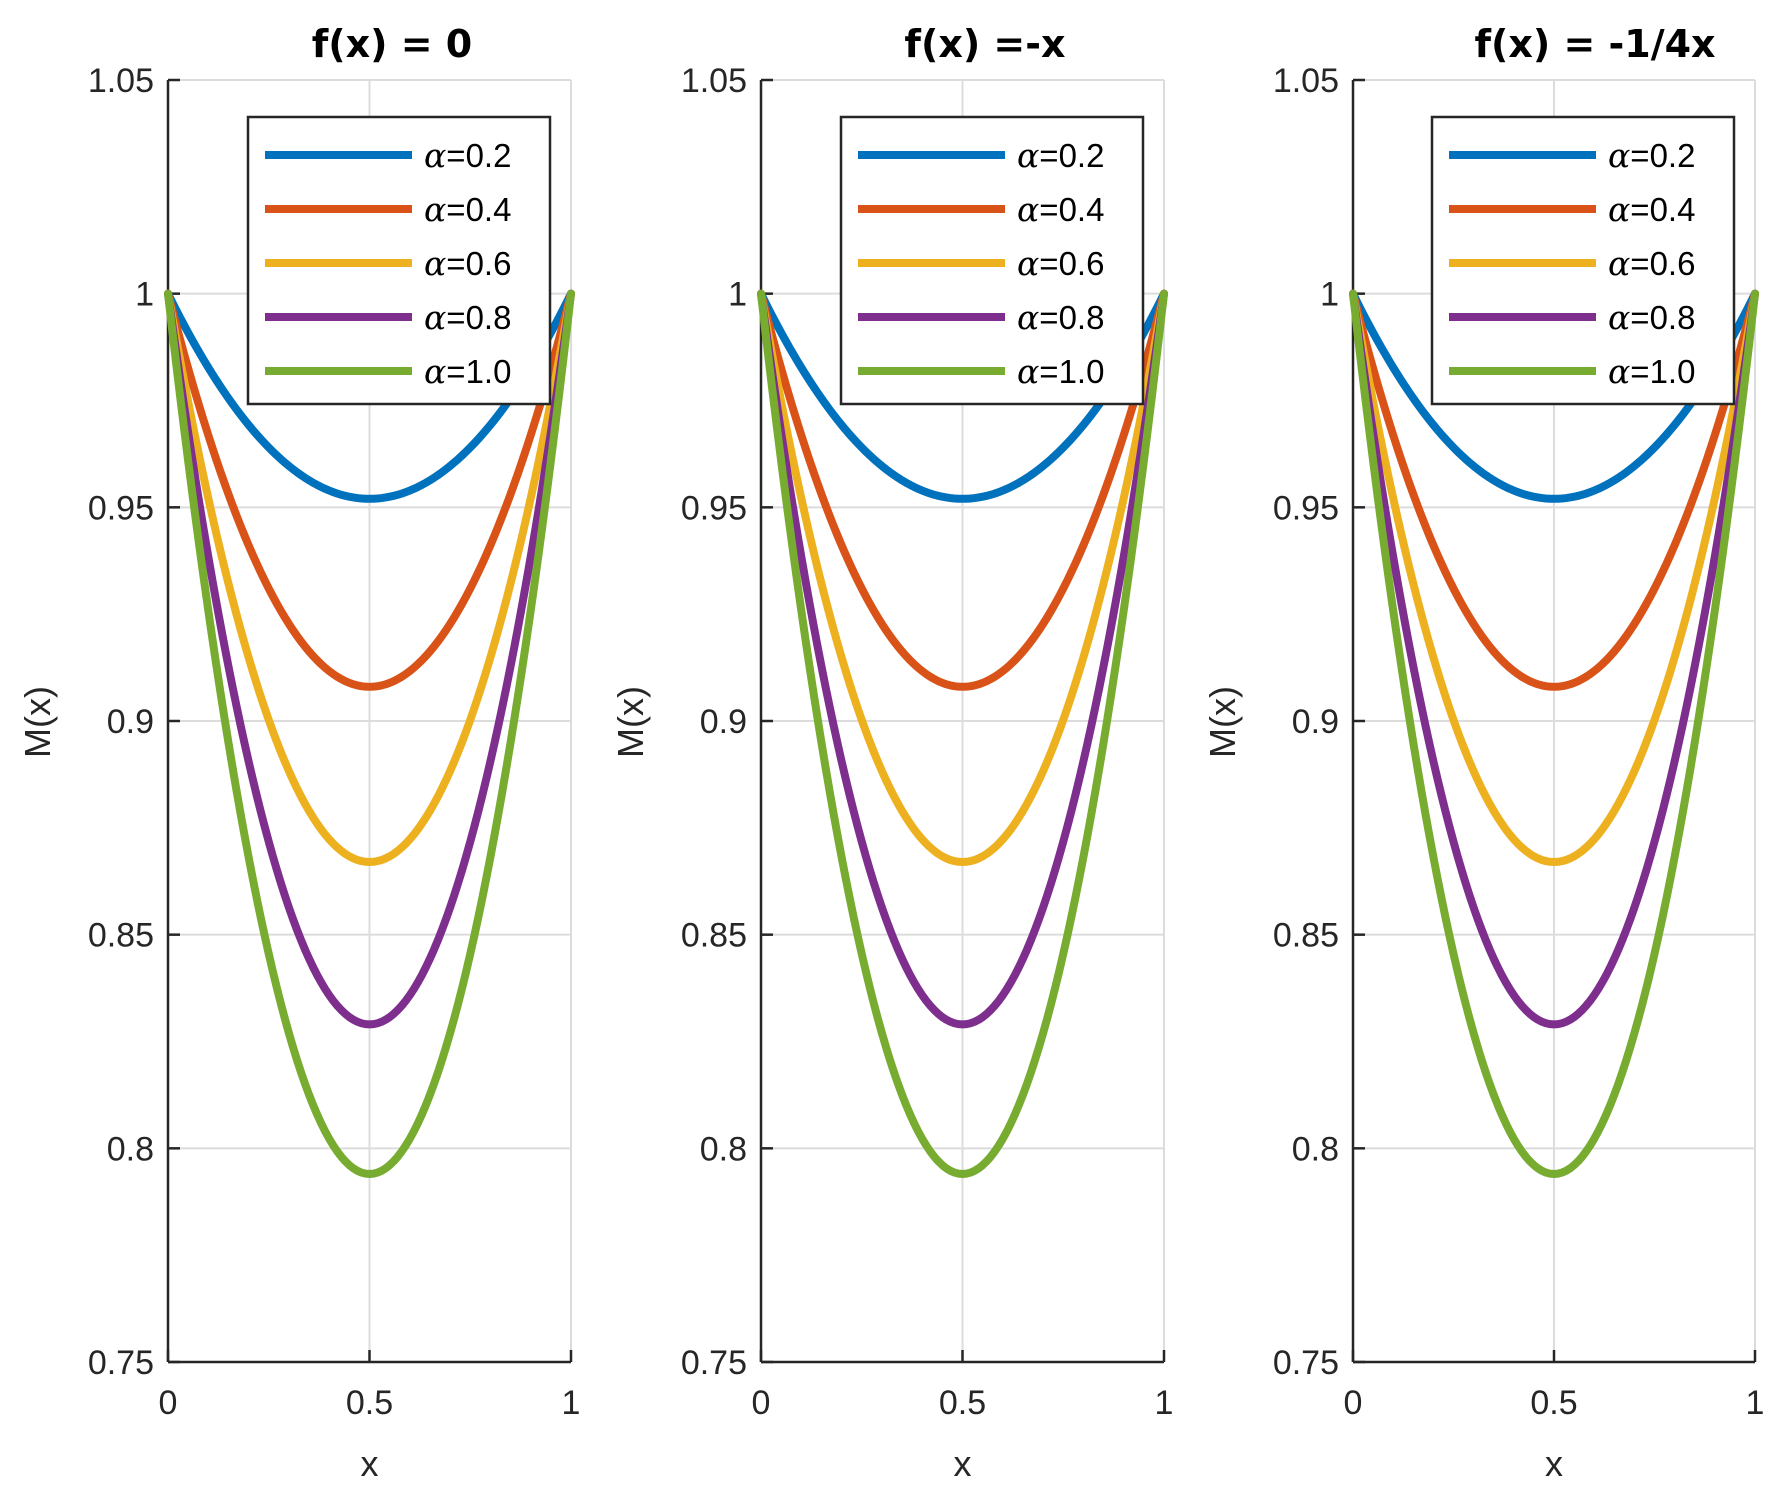 This screenshot has height=1496, width=1778. Describe the element at coordinates (984, 44) in the screenshot. I see `chart-title: f(x) =-x` at that location.